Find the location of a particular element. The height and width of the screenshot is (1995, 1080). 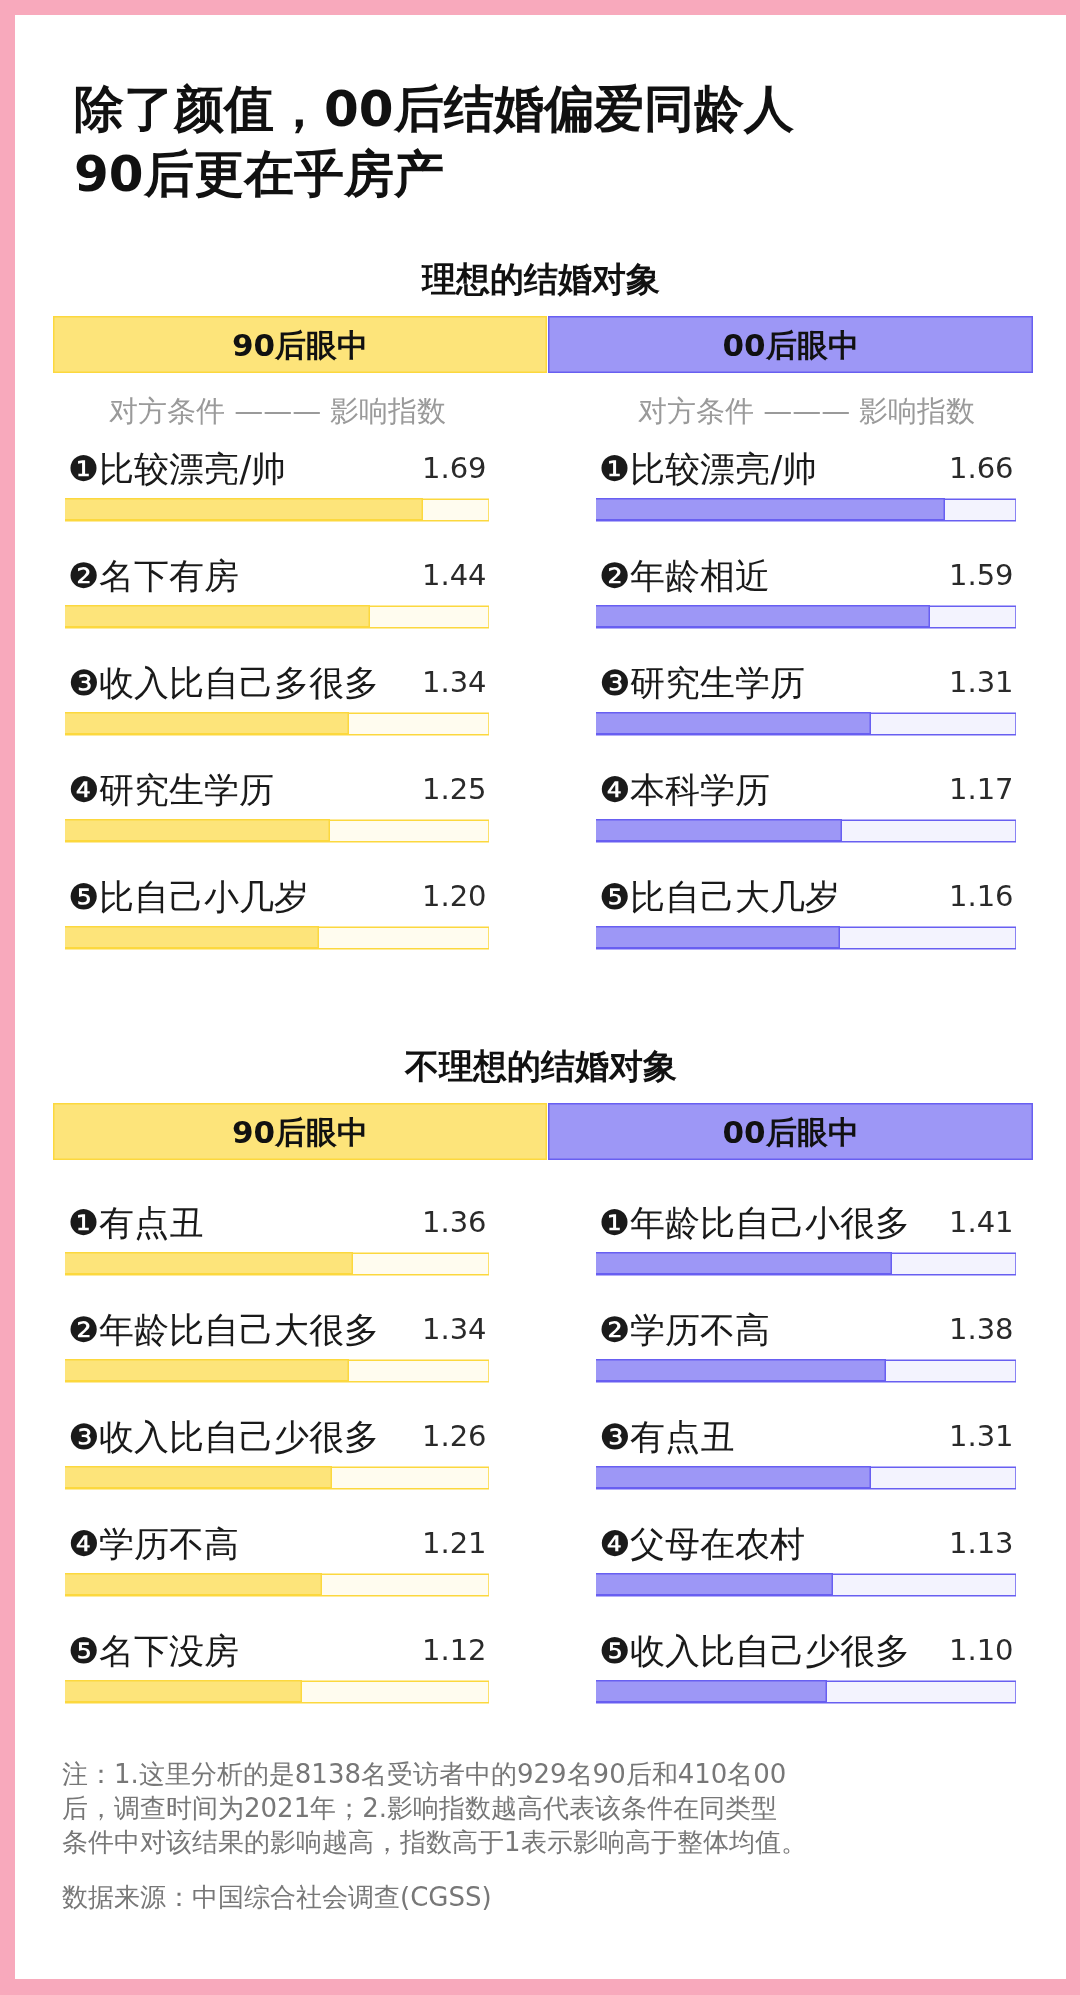

y-tick-label: ❸研究生学历 is located at coordinates (702, 682).